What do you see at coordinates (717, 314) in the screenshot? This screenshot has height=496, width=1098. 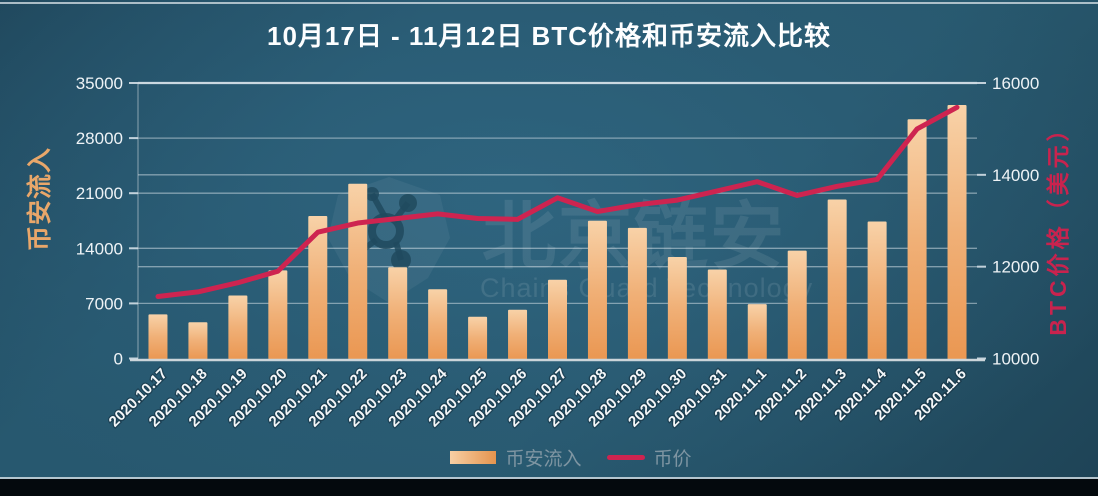 I see `inflow-bar-2020.10.31` at bounding box center [717, 314].